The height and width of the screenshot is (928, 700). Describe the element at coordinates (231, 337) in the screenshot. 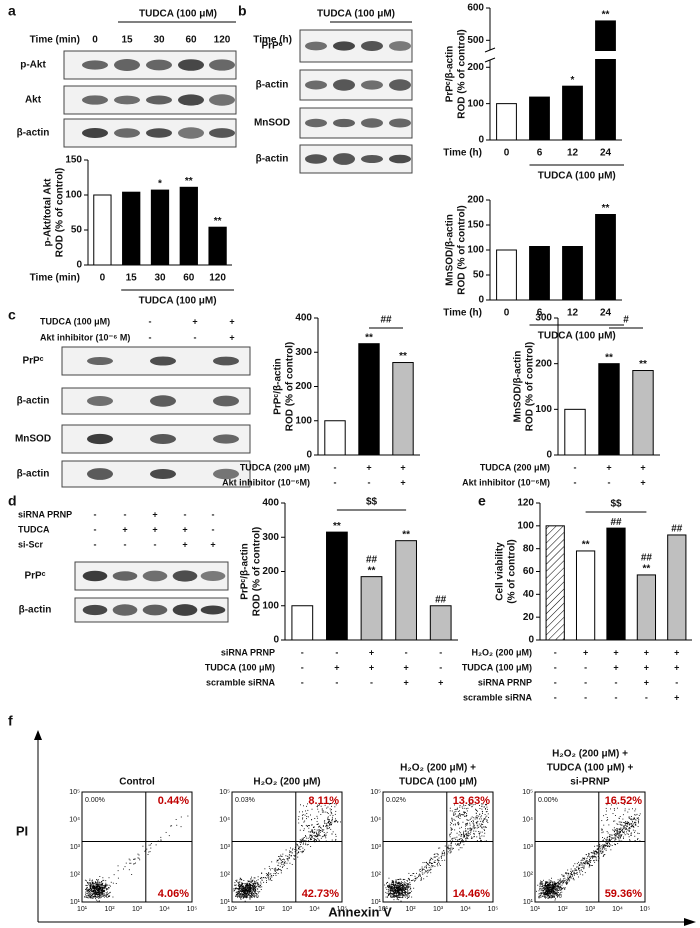

I see `condition-sign: +` at that location.